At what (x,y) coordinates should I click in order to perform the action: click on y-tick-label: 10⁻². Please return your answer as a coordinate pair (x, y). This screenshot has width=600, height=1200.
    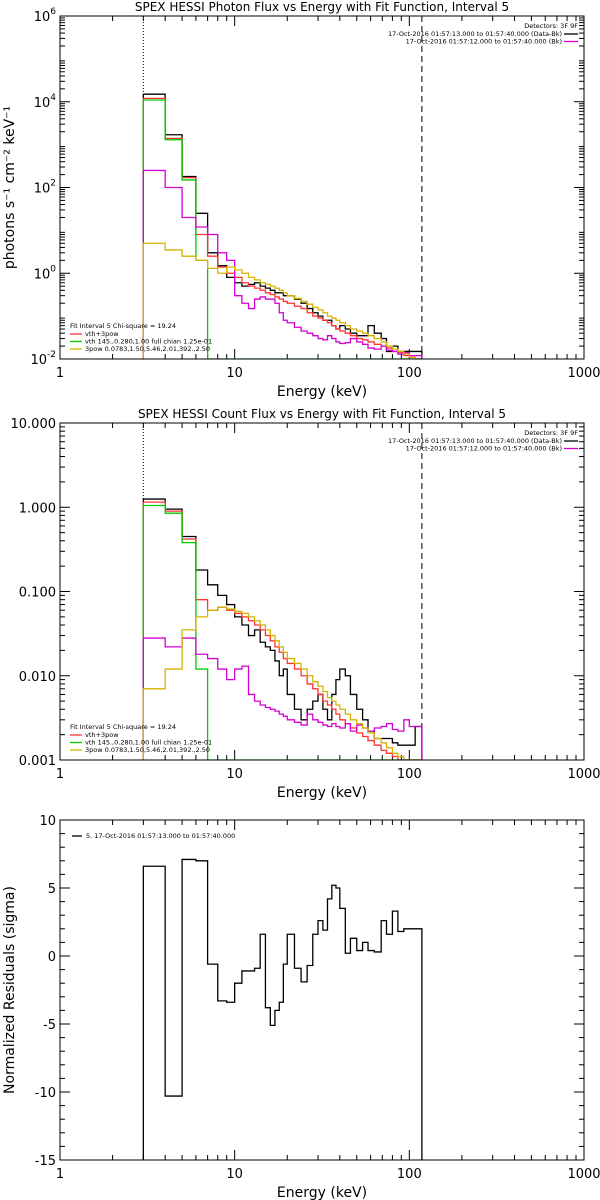
    Looking at the image, I should click on (43, 359).